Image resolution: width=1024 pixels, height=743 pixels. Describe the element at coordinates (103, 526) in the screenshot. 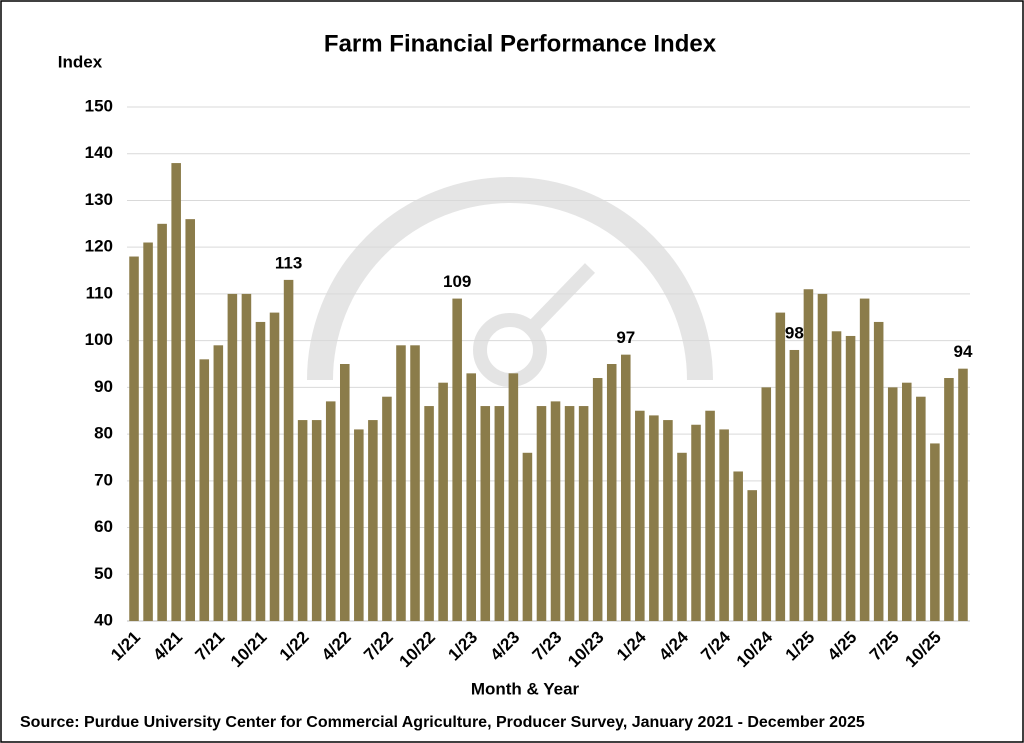

I see `y-tick-label: 60` at that location.